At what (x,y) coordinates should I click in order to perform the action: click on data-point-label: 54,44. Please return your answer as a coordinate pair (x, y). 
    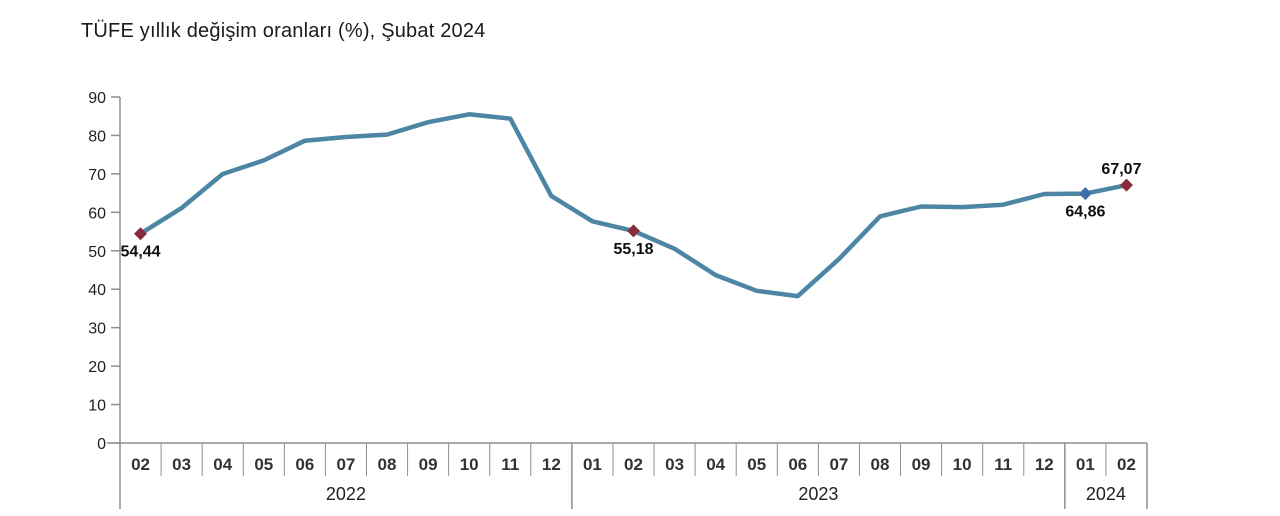
    Looking at the image, I should click on (141, 252).